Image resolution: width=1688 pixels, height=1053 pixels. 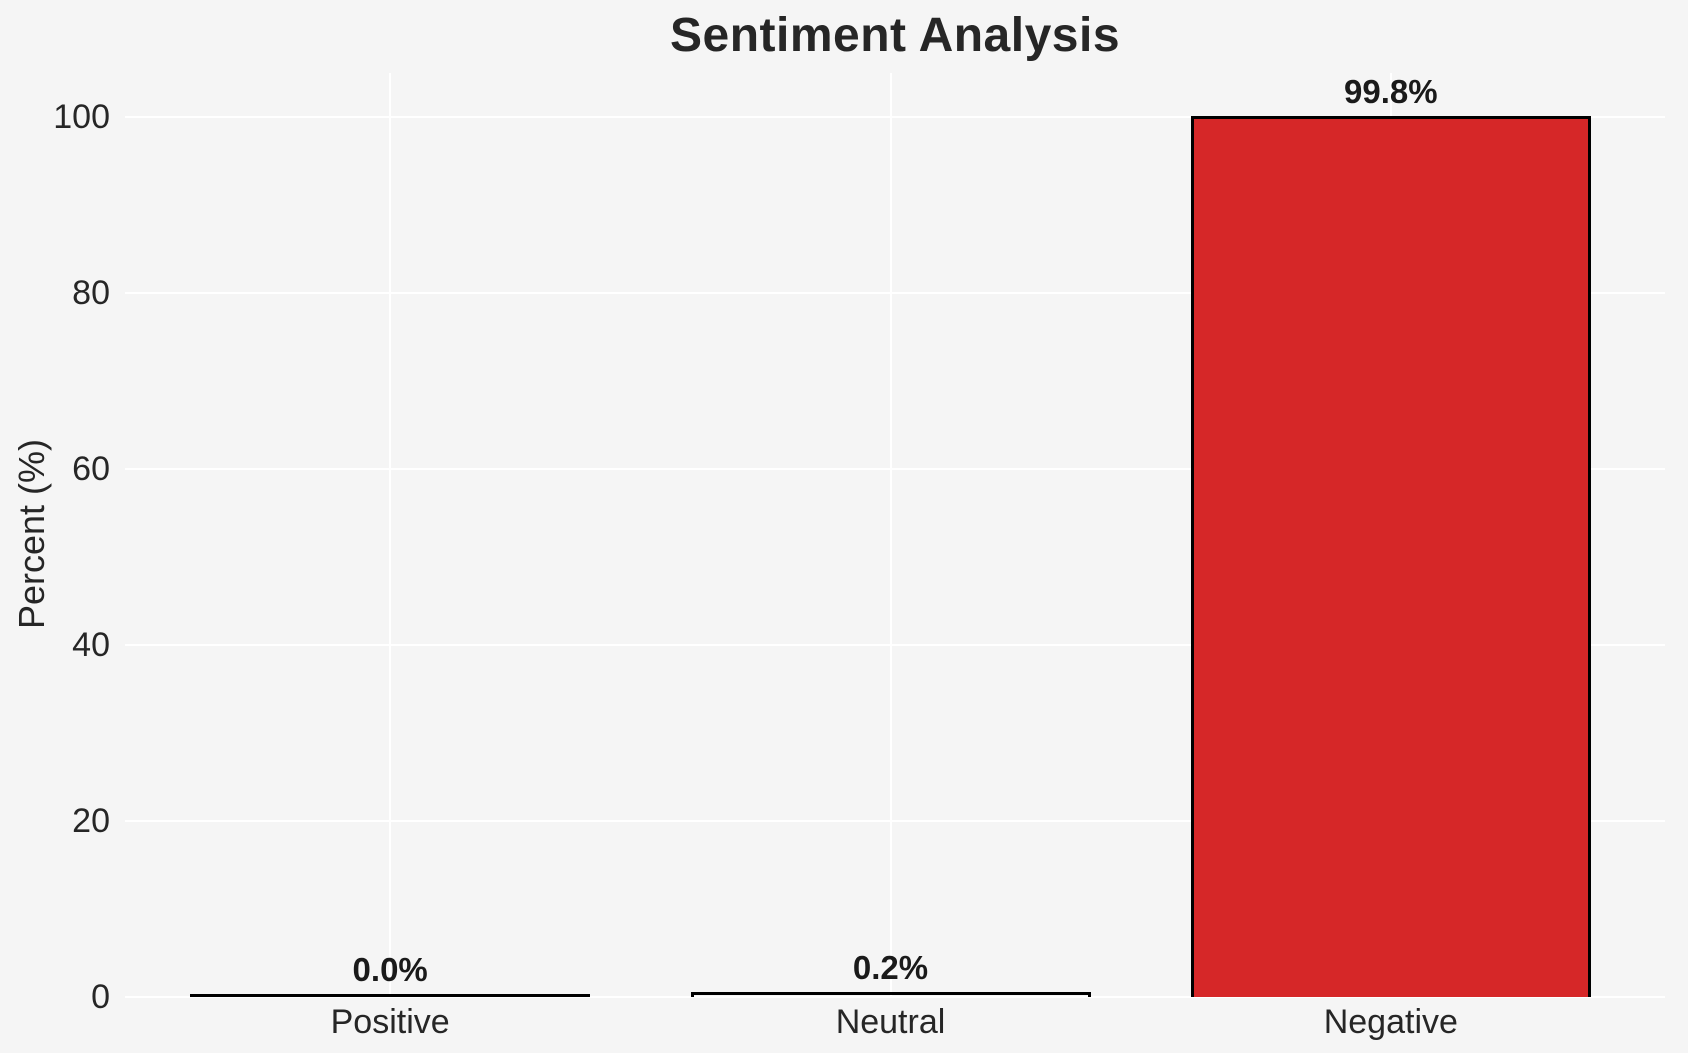 What do you see at coordinates (100, 997) in the screenshot?
I see `y-tick-label: 0` at bounding box center [100, 997].